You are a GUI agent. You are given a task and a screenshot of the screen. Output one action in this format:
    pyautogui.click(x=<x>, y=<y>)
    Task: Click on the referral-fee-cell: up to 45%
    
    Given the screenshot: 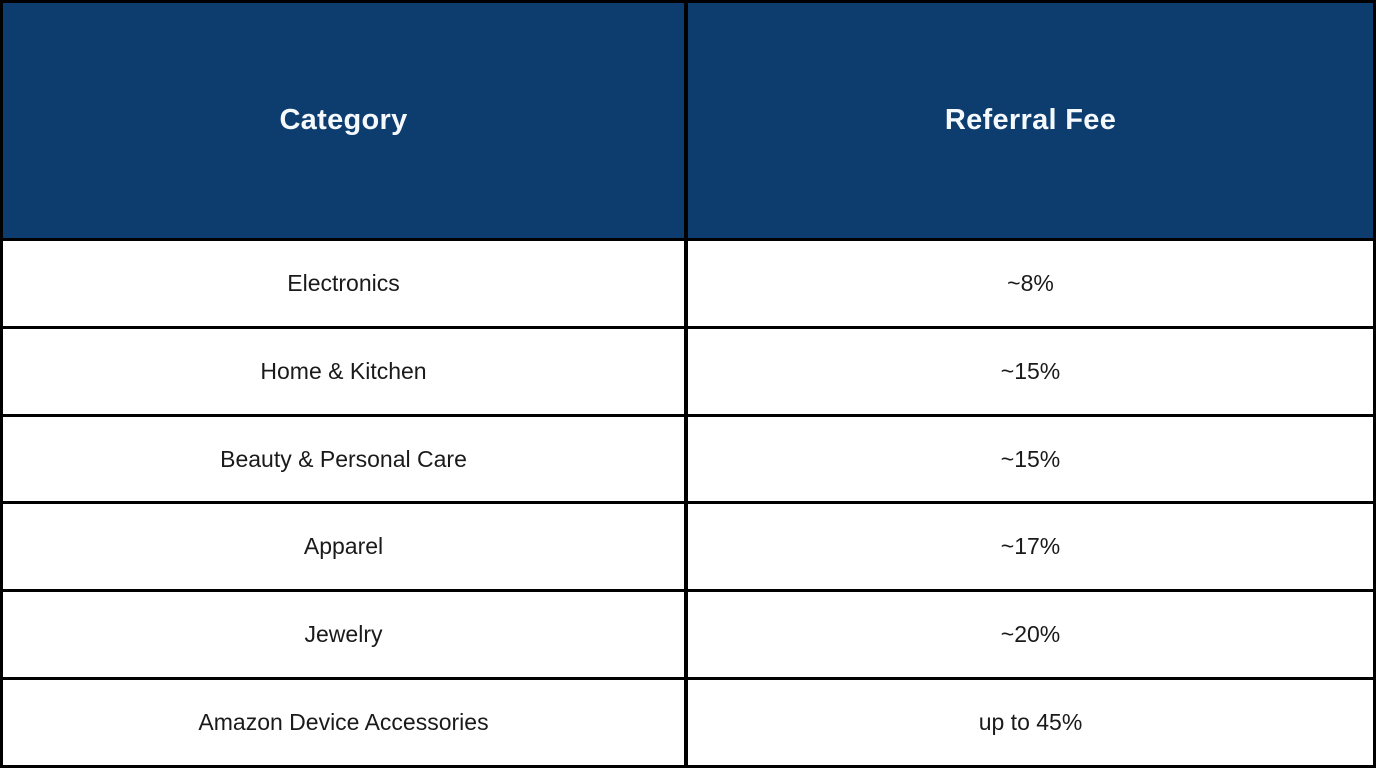 What is the action you would take?
    pyautogui.click(x=1030, y=722)
    